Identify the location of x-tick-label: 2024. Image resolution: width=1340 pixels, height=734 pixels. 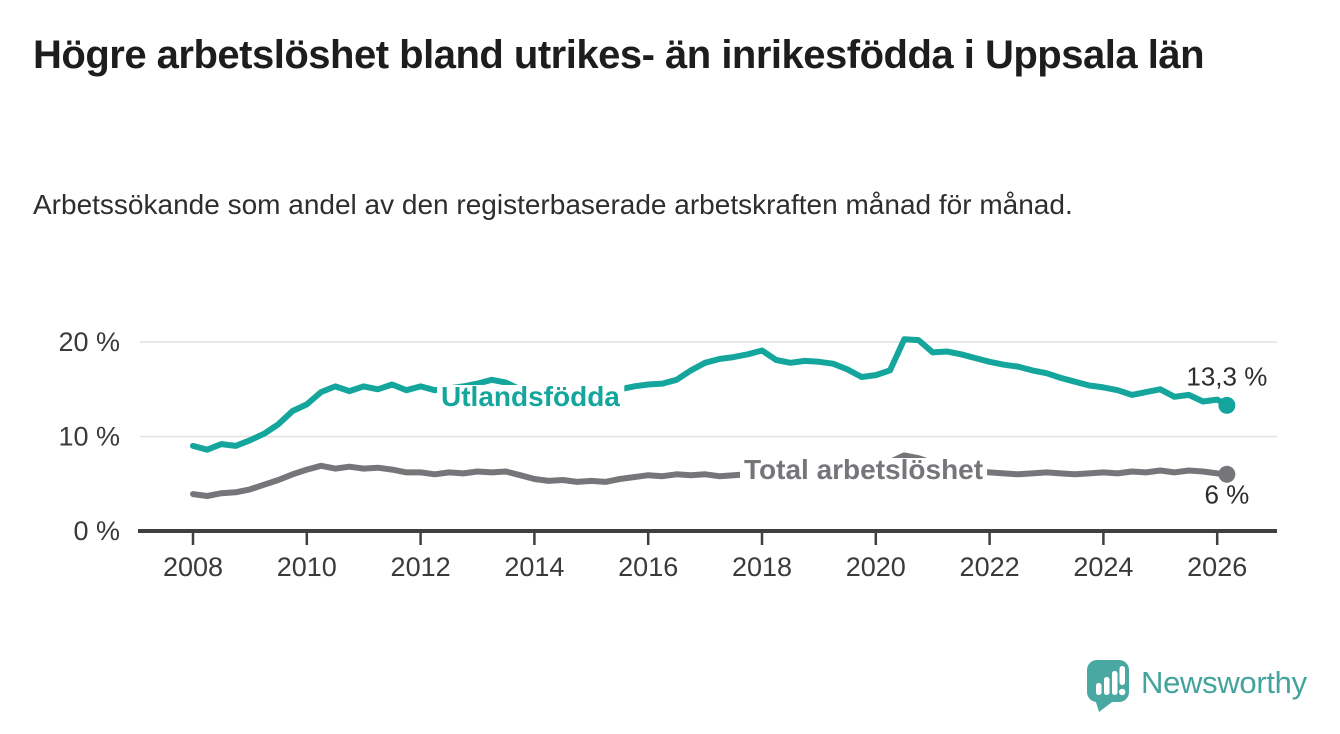
(1103, 567).